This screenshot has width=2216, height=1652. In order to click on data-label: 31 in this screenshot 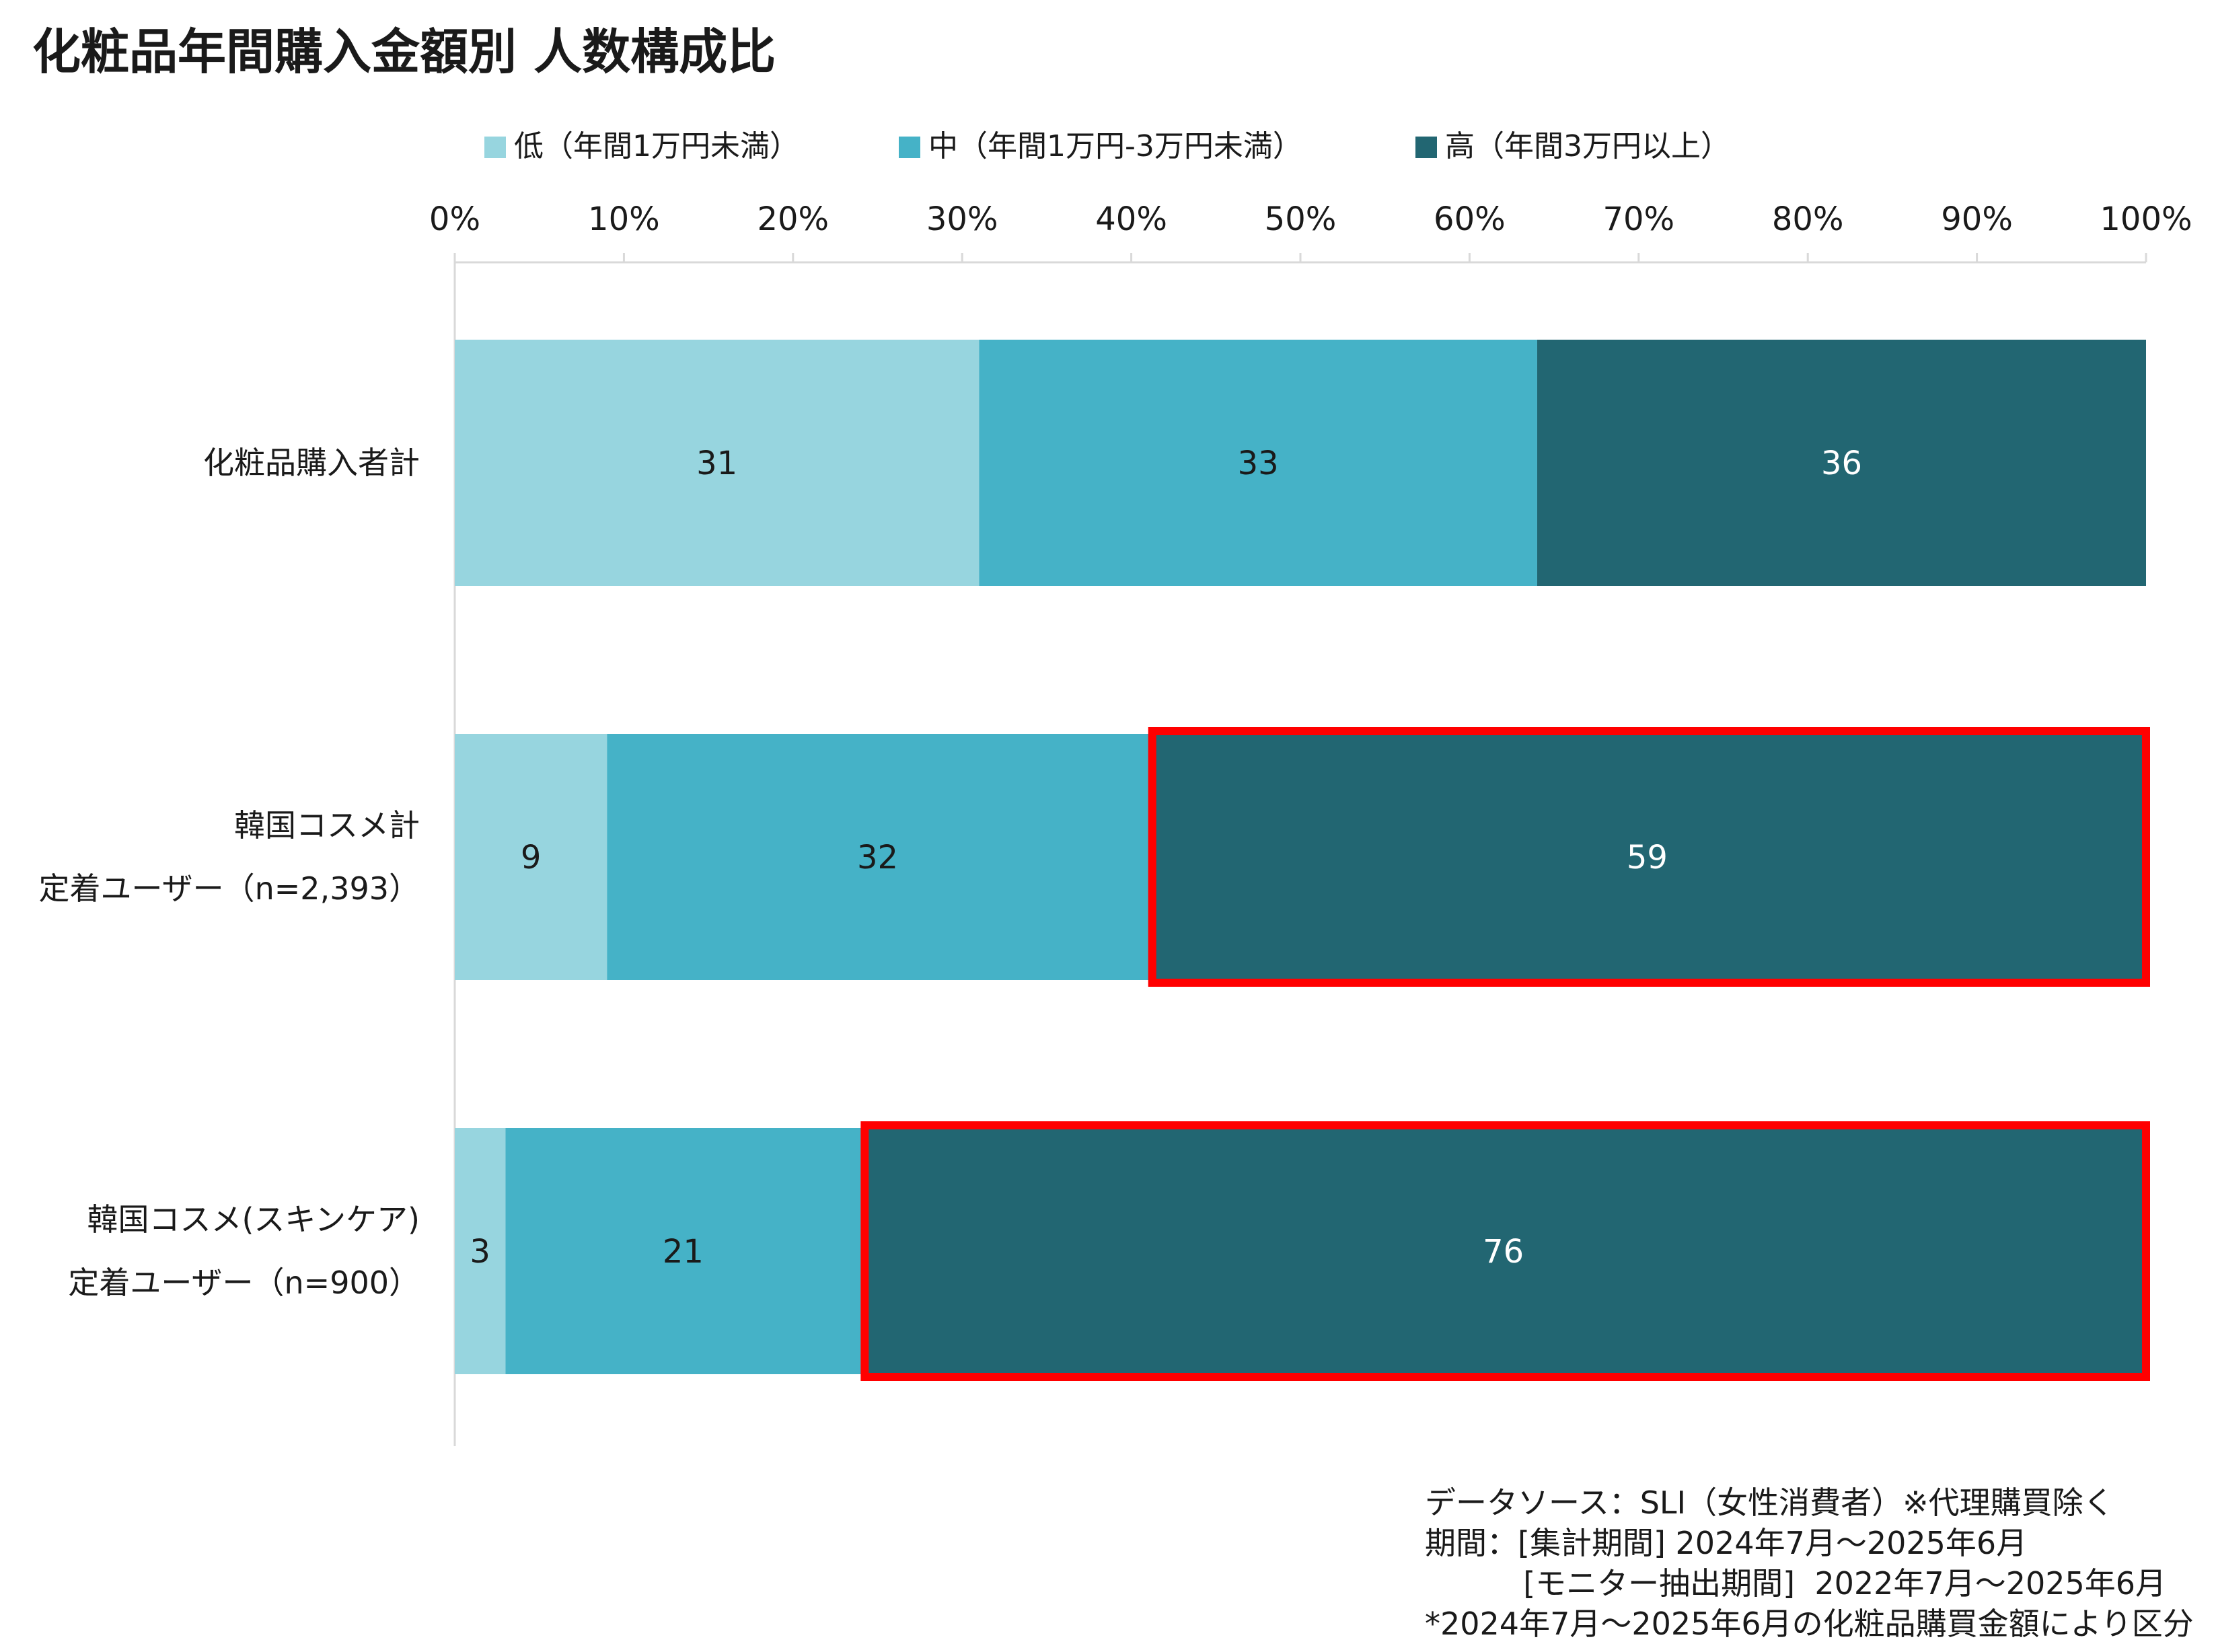, I will do `click(716, 463)`.